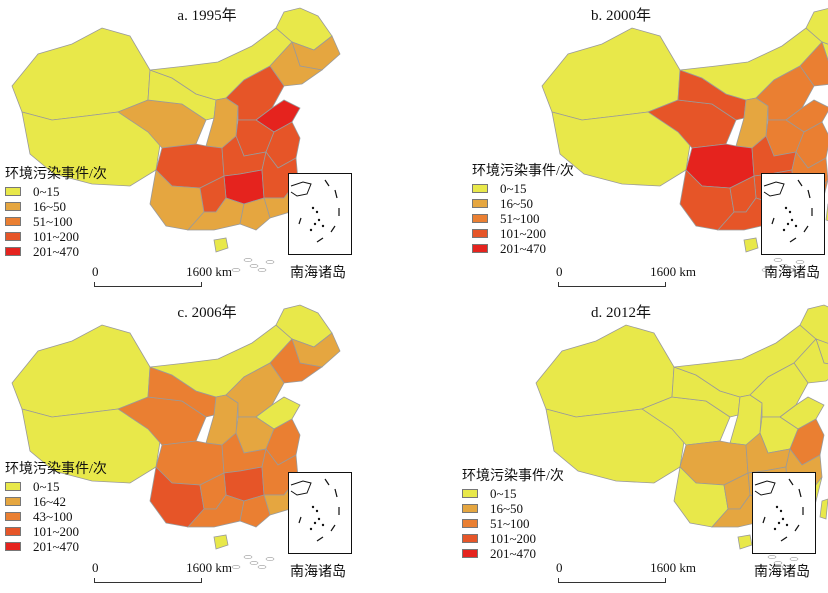 This screenshot has width=828, height=593. Describe the element at coordinates (523, 218) in the screenshot. I see `legend-row: 51~100` at that location.